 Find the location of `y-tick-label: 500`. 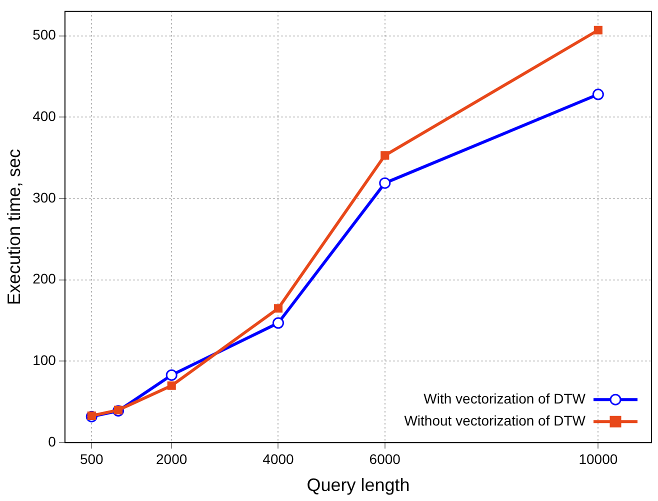

y-tick-label: 500 is located at coordinates (44, 34).